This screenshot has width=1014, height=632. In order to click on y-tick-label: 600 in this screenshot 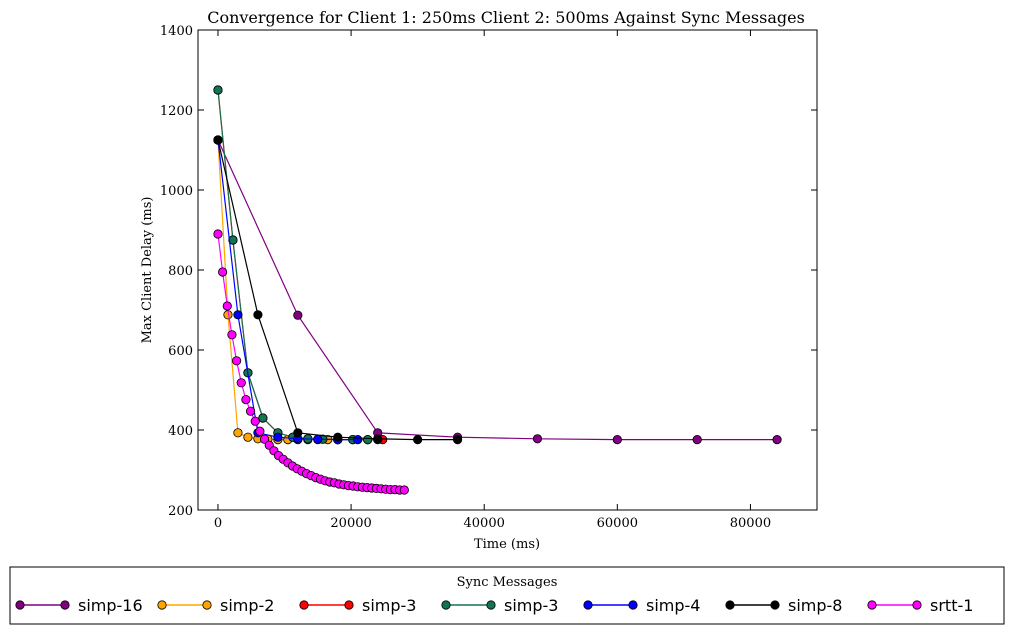, I will do `click(180, 351)`.